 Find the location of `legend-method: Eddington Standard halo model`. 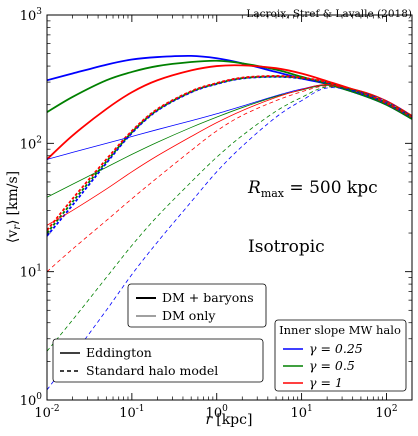

legend-method: Eddington Standard halo model is located at coordinates (158, 360).